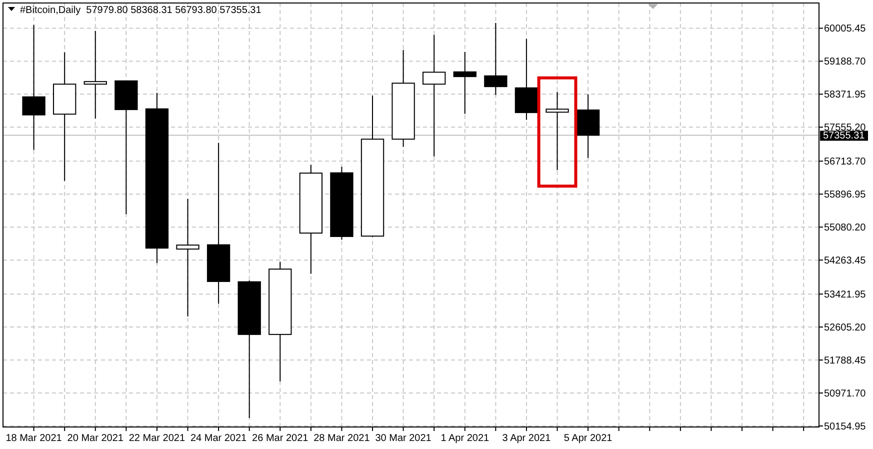 The height and width of the screenshot is (449, 873). Describe the element at coordinates (280, 438) in the screenshot. I see `x-tick-label: 26 Mar 2021` at that location.